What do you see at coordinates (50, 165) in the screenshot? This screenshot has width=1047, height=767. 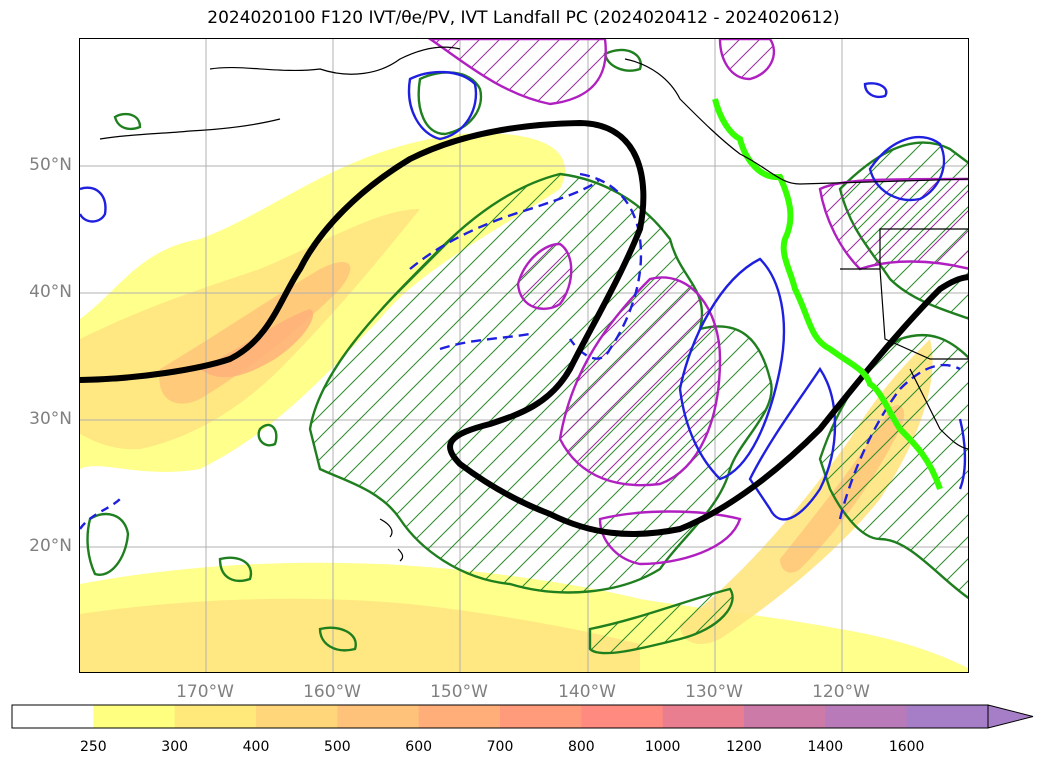 I see `lat-label-50n: 50°N` at bounding box center [50, 165].